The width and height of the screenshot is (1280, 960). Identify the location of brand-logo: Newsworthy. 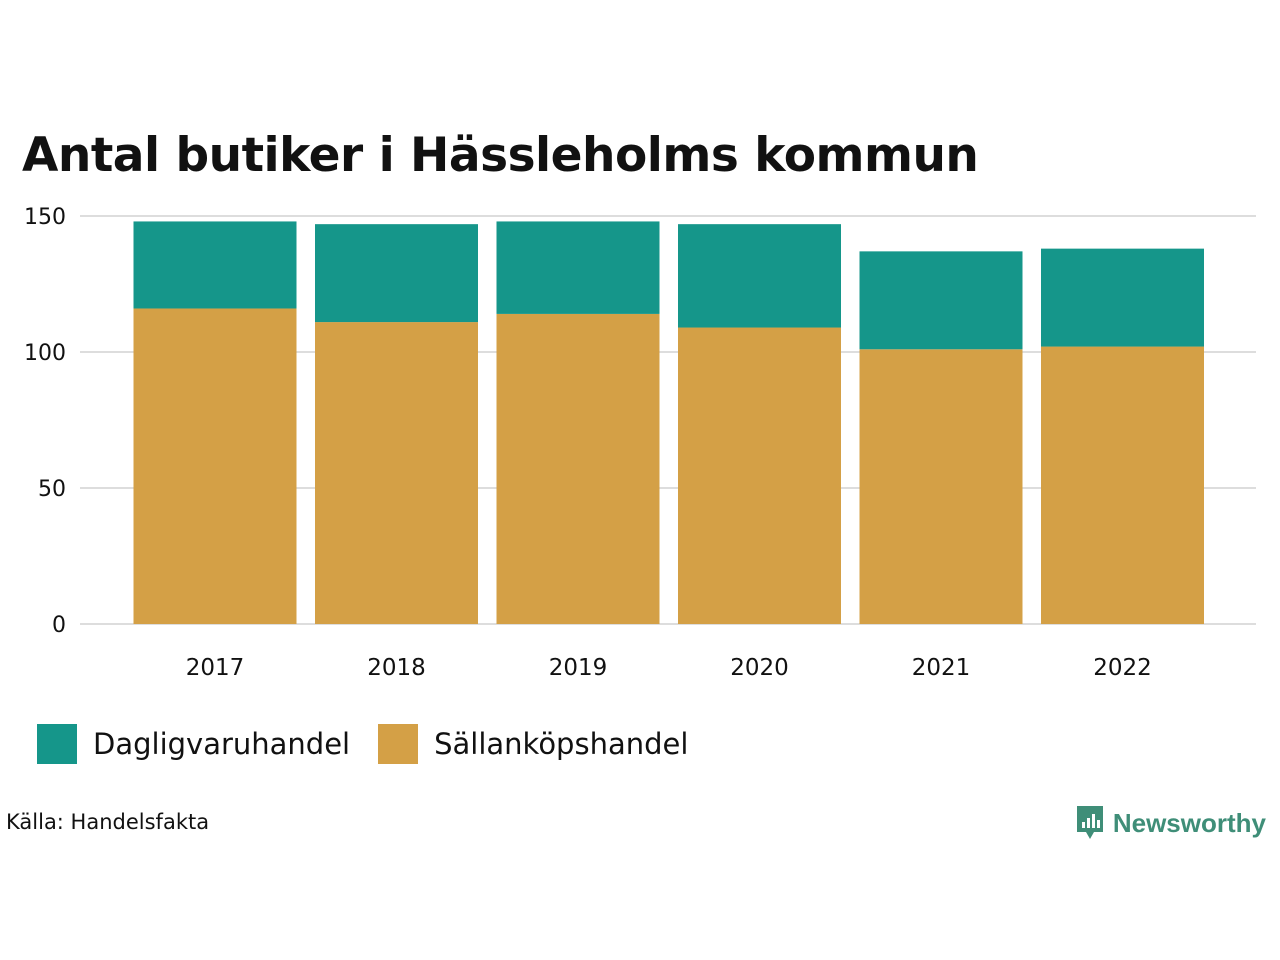
(1170, 823).